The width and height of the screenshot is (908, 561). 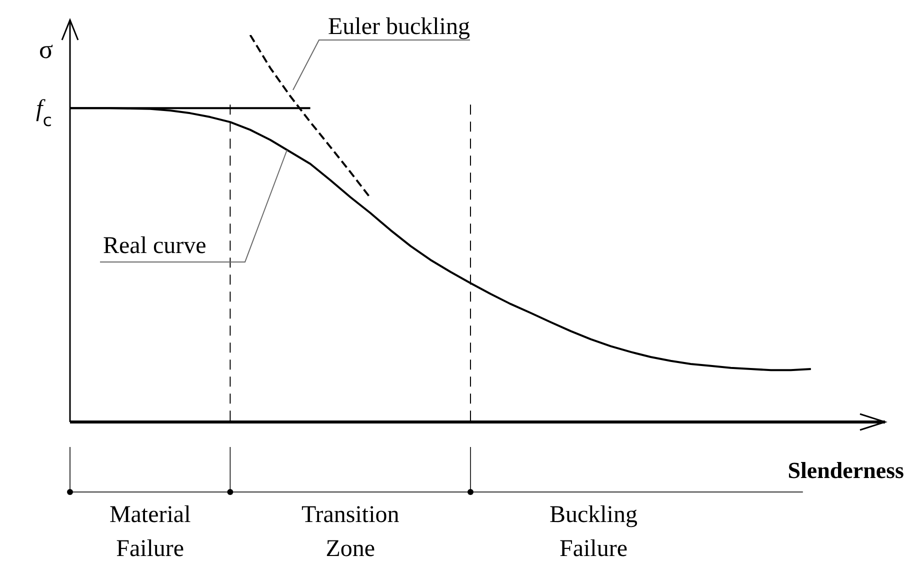 I want to click on annotation: Euler buckling, so click(x=399, y=27).